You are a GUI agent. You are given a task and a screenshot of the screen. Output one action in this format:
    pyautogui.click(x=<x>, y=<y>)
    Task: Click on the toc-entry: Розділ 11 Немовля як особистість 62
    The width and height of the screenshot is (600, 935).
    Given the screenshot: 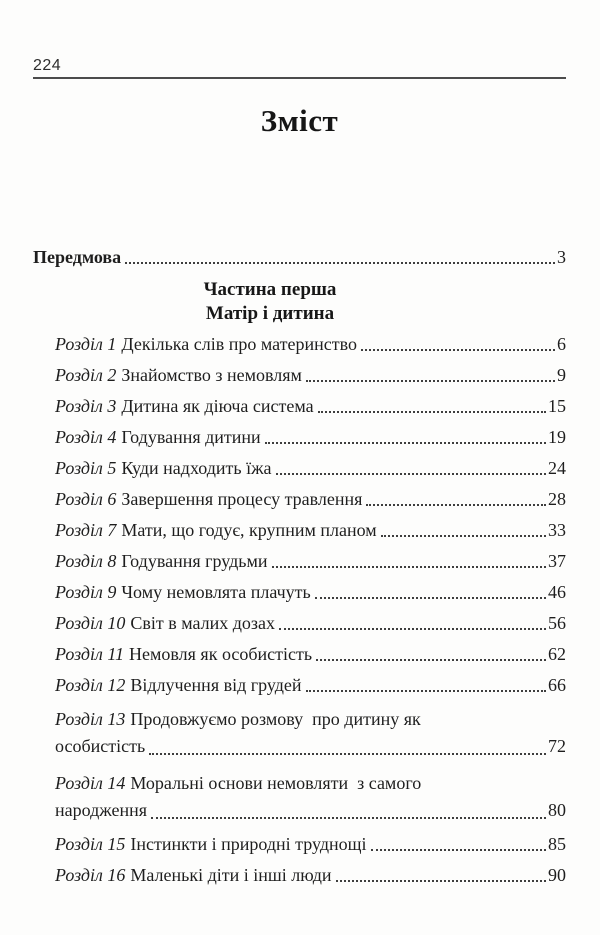 What is the action you would take?
    pyautogui.click(x=310, y=654)
    